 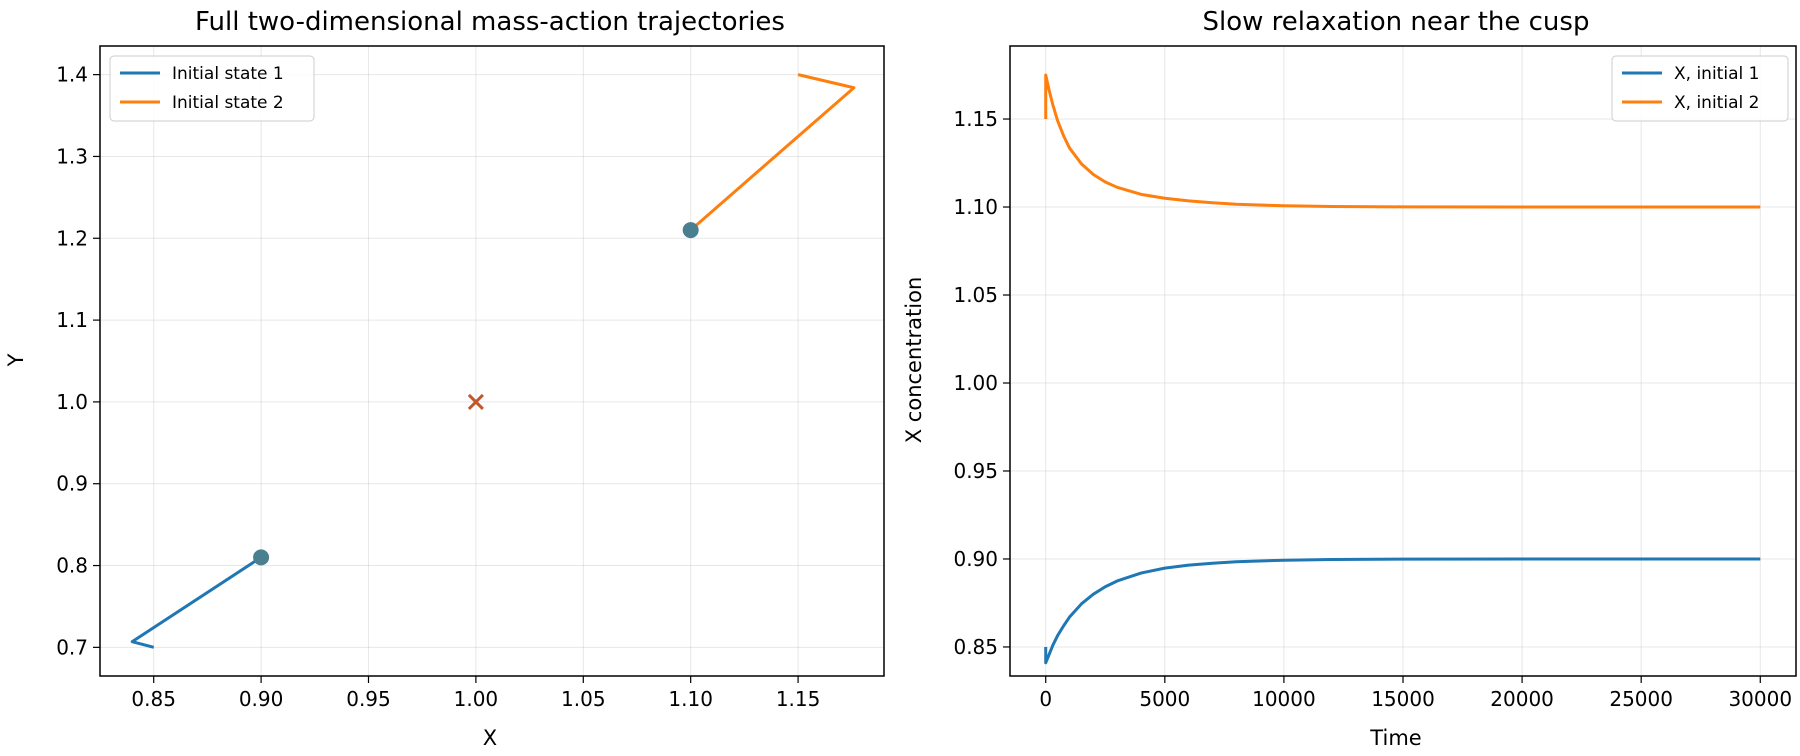 I want to click on y-tick-label: 0.8, so click(x=72, y=566).